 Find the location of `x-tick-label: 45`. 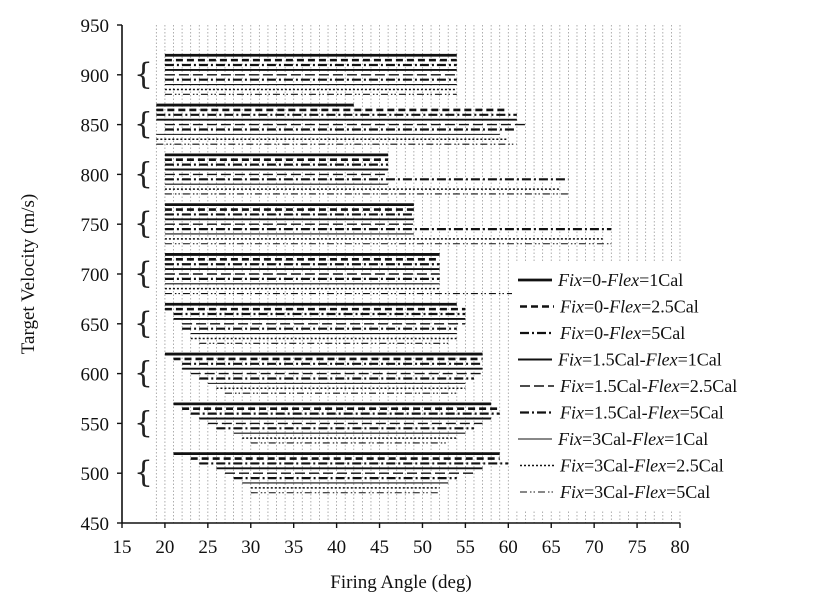

x-tick-label: 45 is located at coordinates (379, 547).